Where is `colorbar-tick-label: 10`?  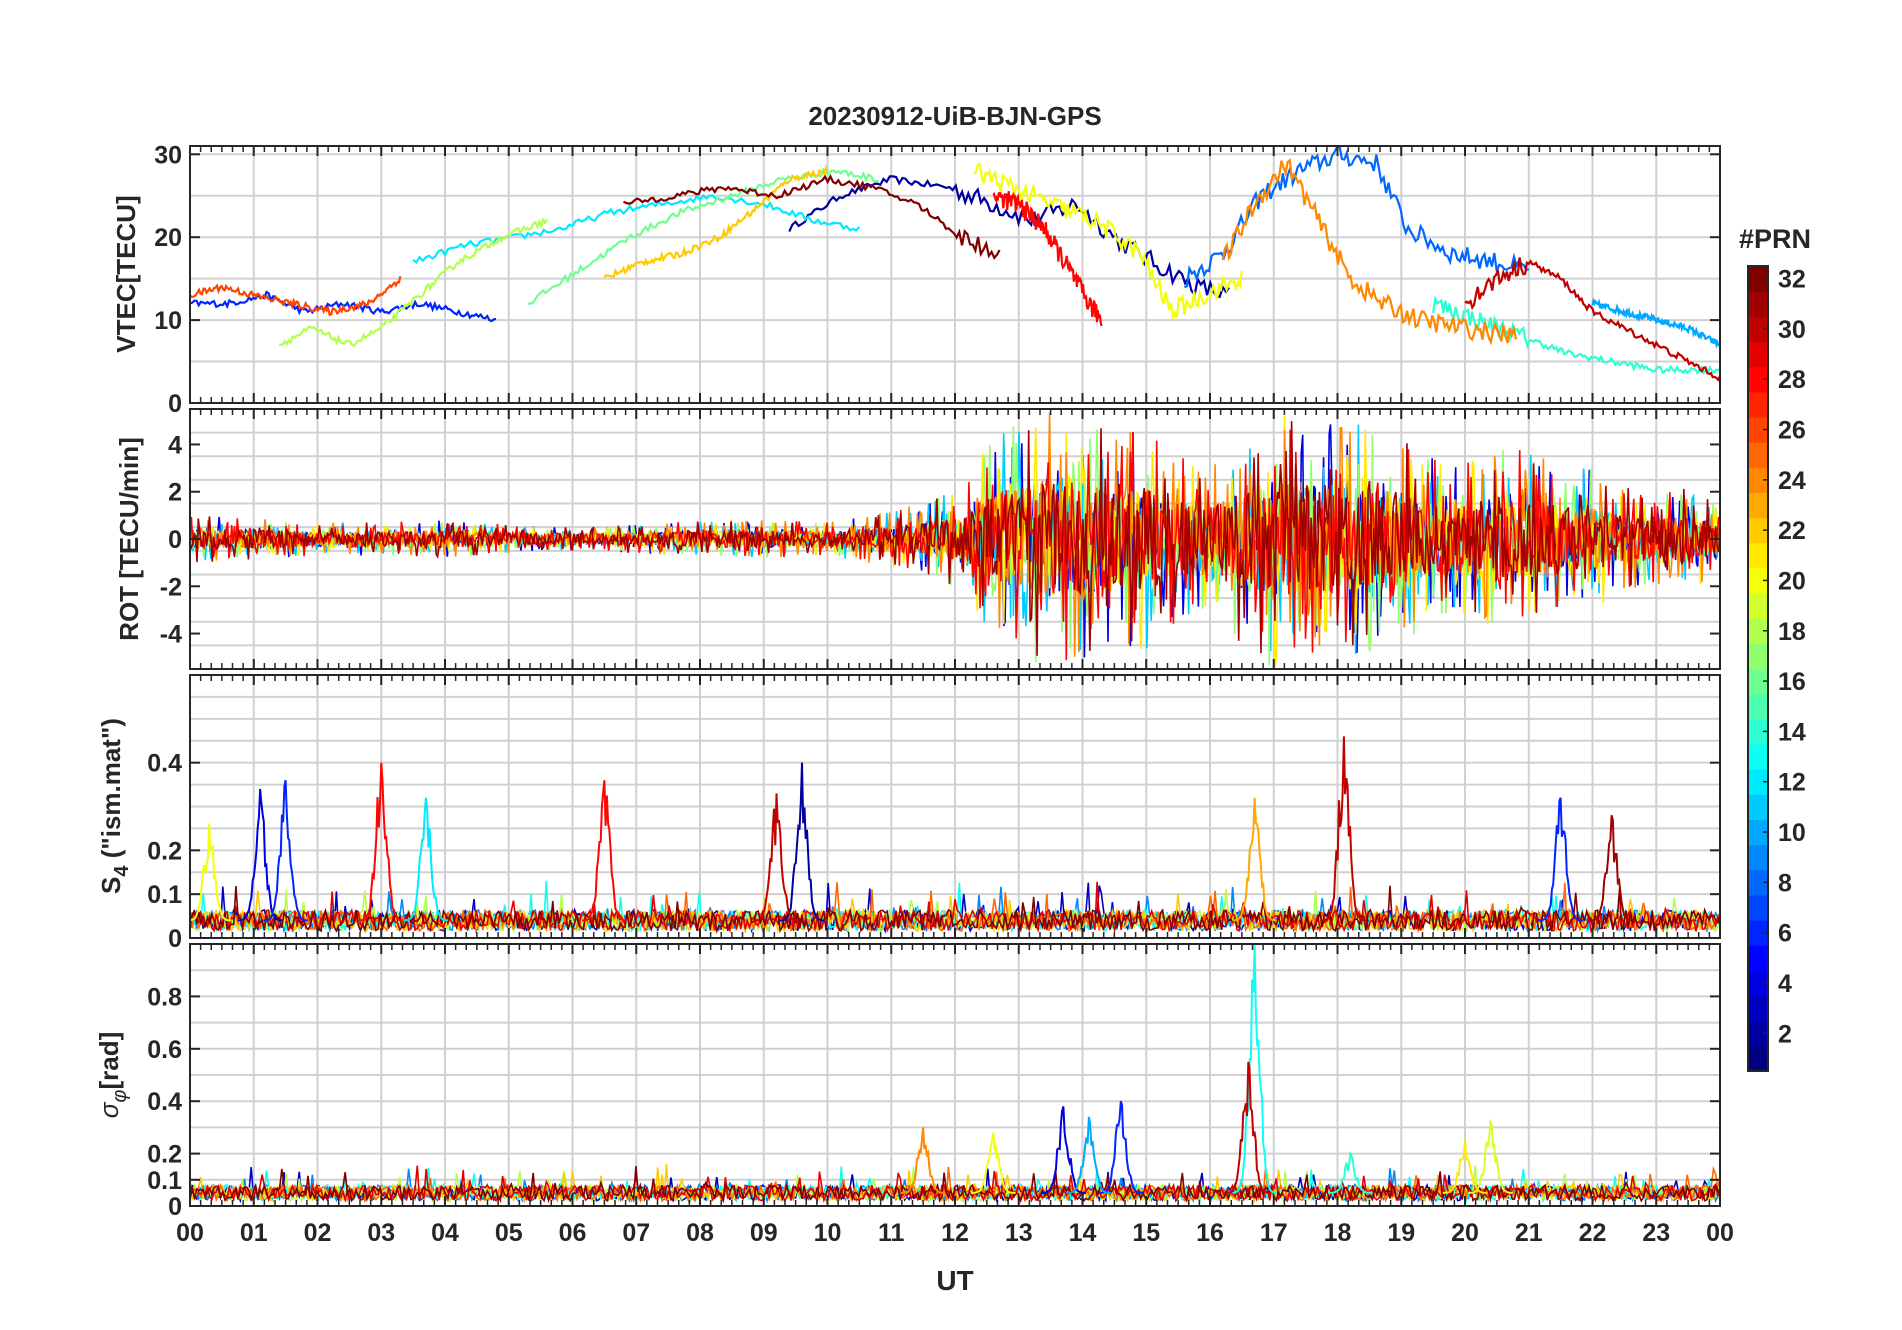 colorbar-tick-label: 10 is located at coordinates (1792, 833).